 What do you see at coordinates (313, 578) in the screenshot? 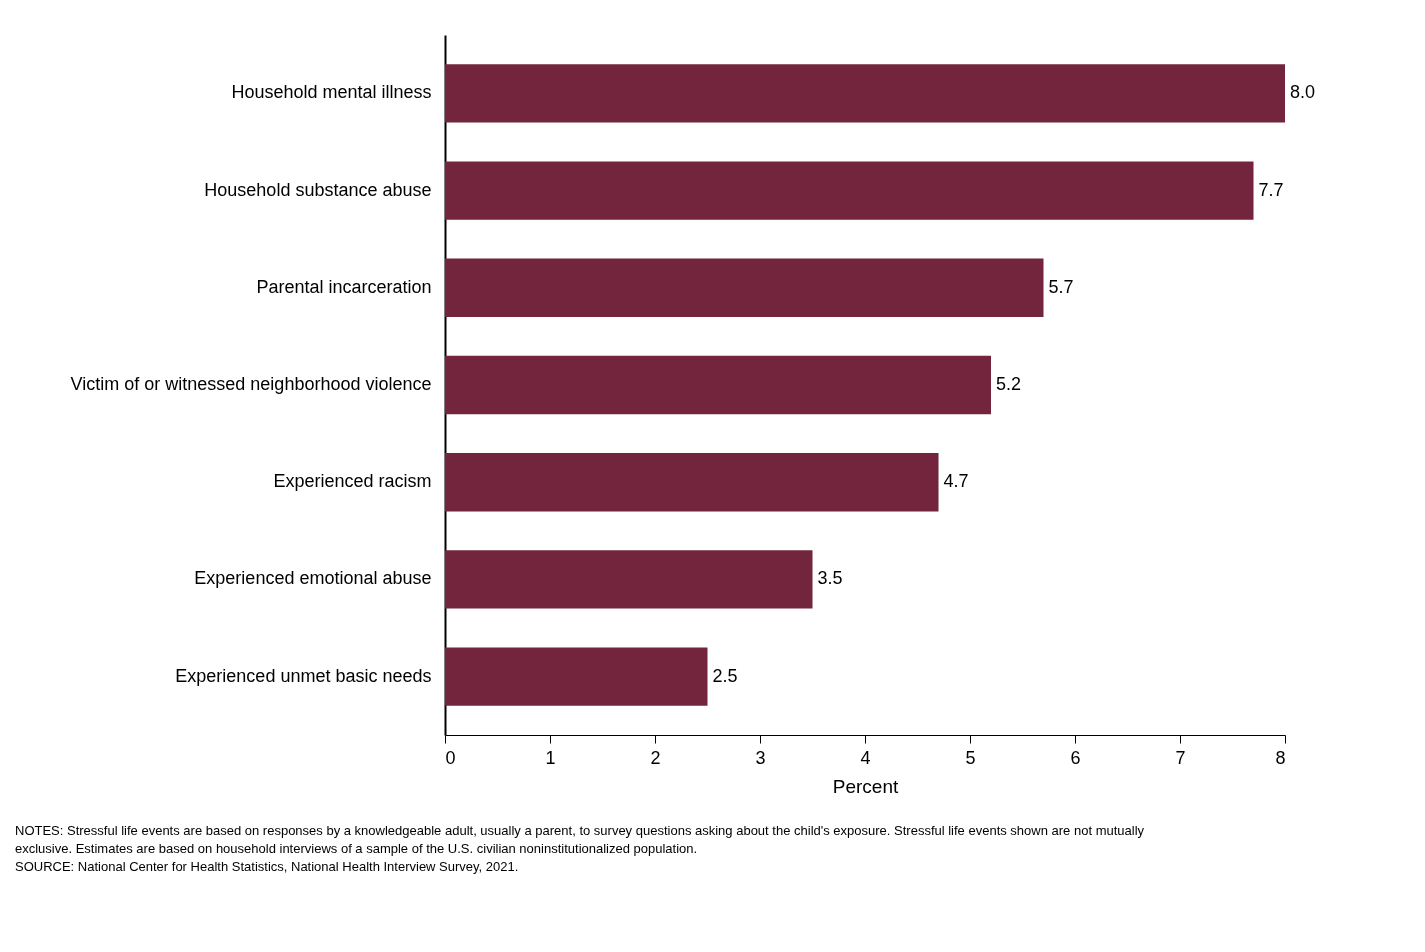
I see `y-tick-label: Experienced emotional abuse` at bounding box center [313, 578].